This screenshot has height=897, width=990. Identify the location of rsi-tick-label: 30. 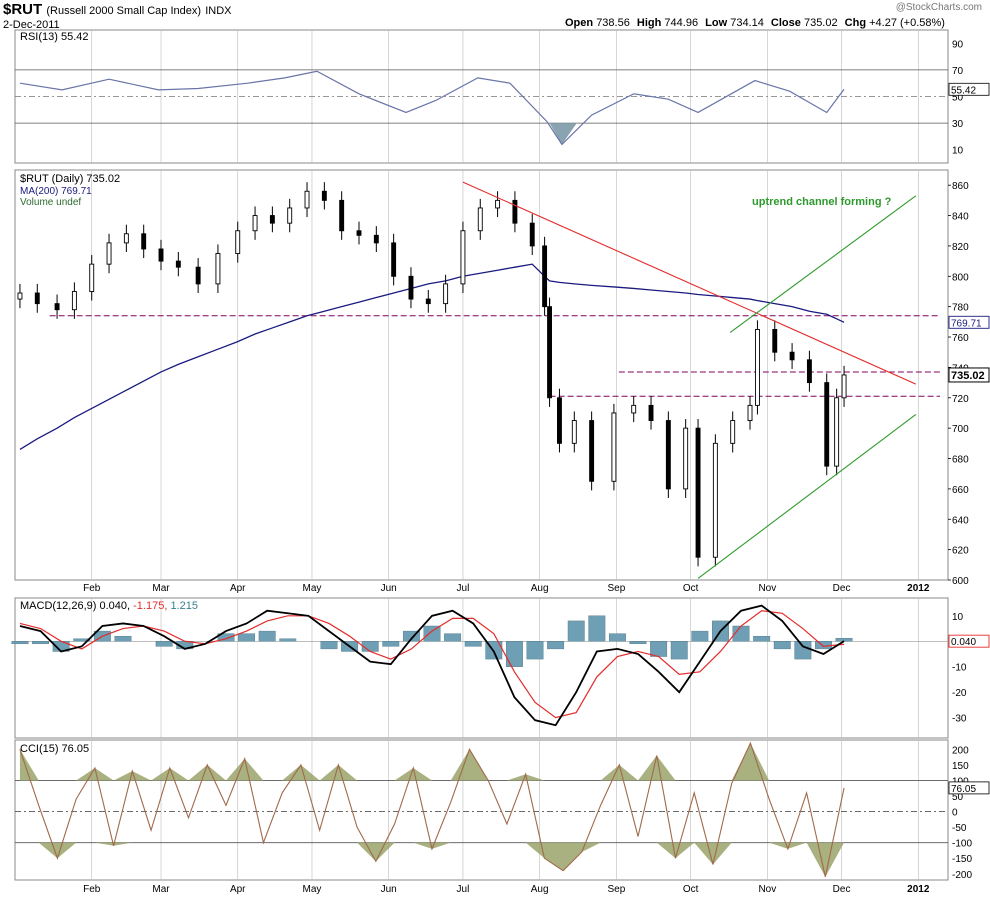
(958, 124).